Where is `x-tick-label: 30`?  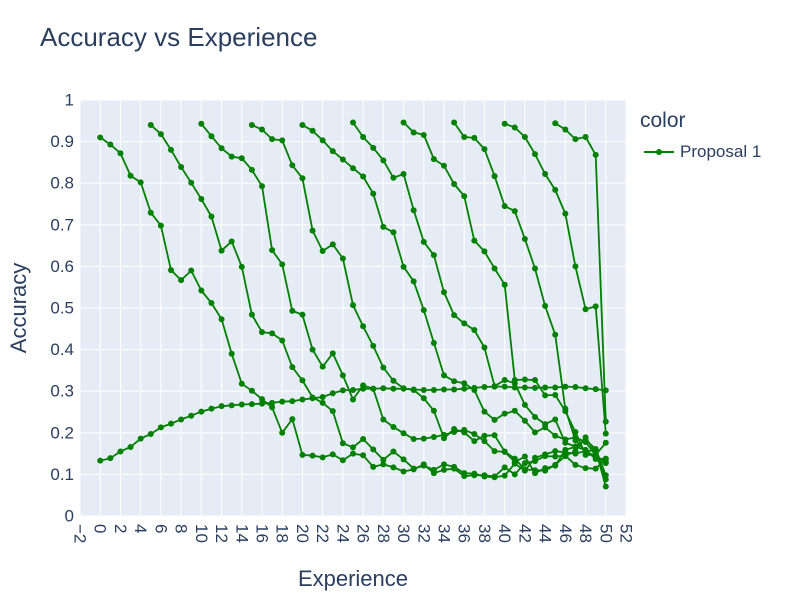 x-tick-label: 30 is located at coordinates (403, 533).